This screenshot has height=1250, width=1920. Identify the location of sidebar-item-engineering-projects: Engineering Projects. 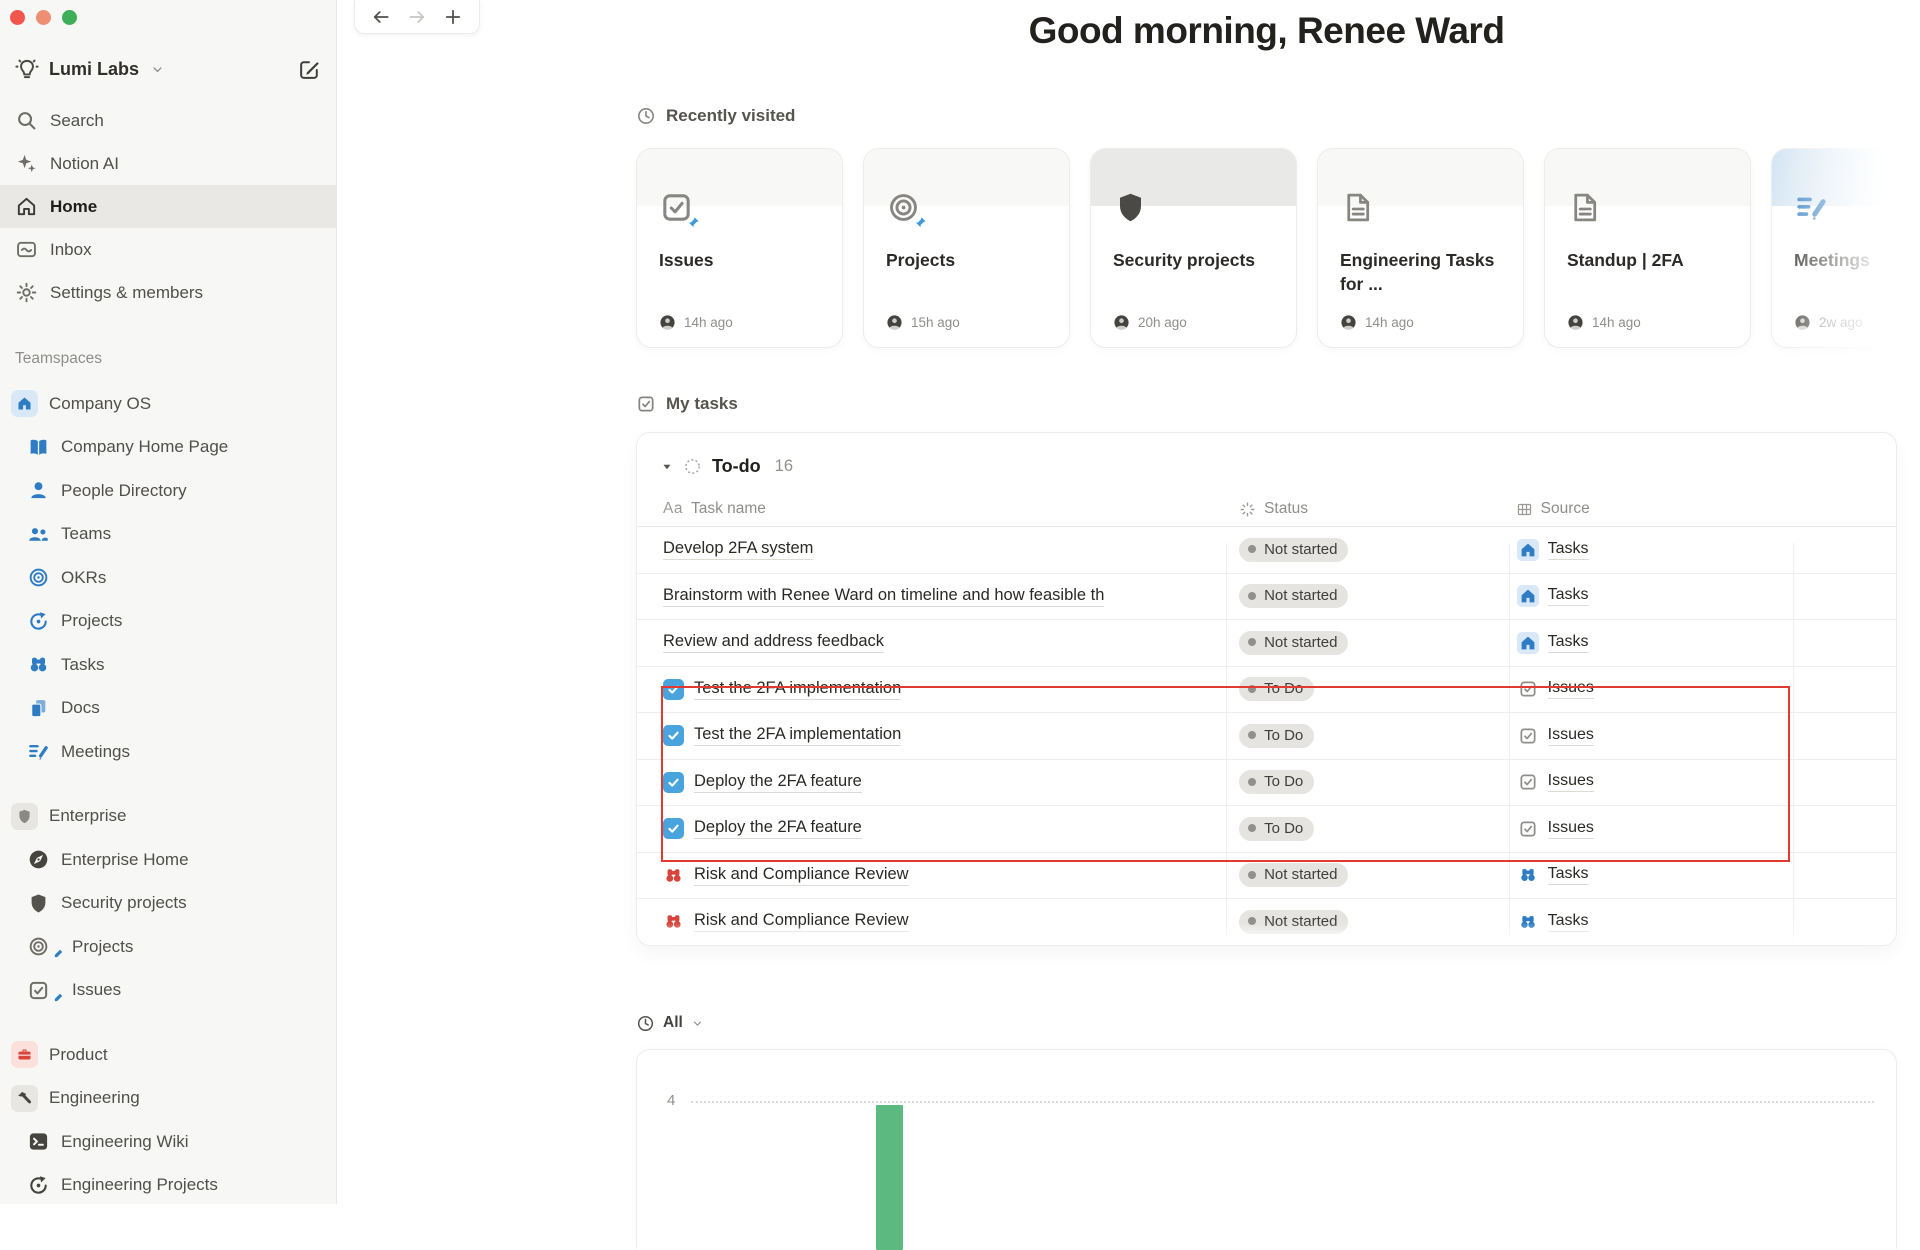
(168, 1186).